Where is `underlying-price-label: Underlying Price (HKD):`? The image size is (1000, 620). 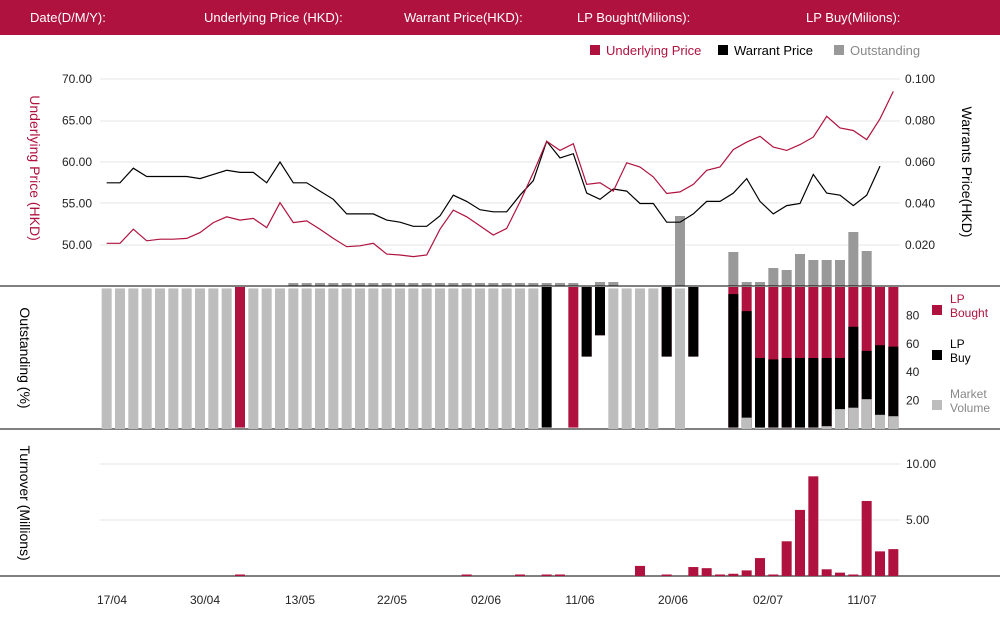
underlying-price-label: Underlying Price (HKD): is located at coordinates (273, 17).